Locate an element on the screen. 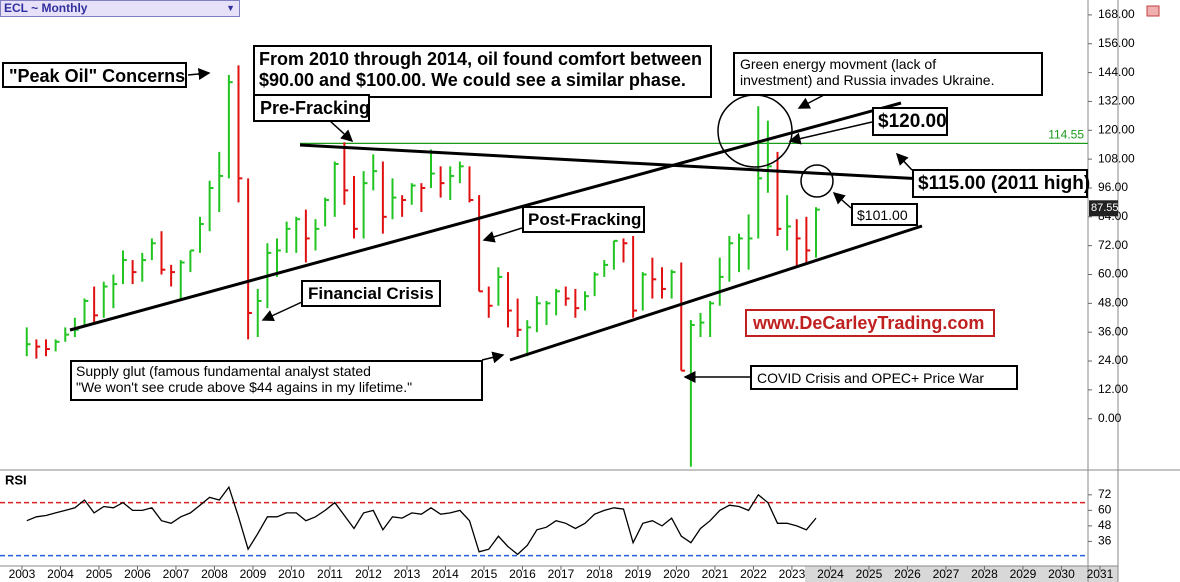 This screenshot has width=1180, height=582. y-tick-label: 120.00 is located at coordinates (1116, 129).